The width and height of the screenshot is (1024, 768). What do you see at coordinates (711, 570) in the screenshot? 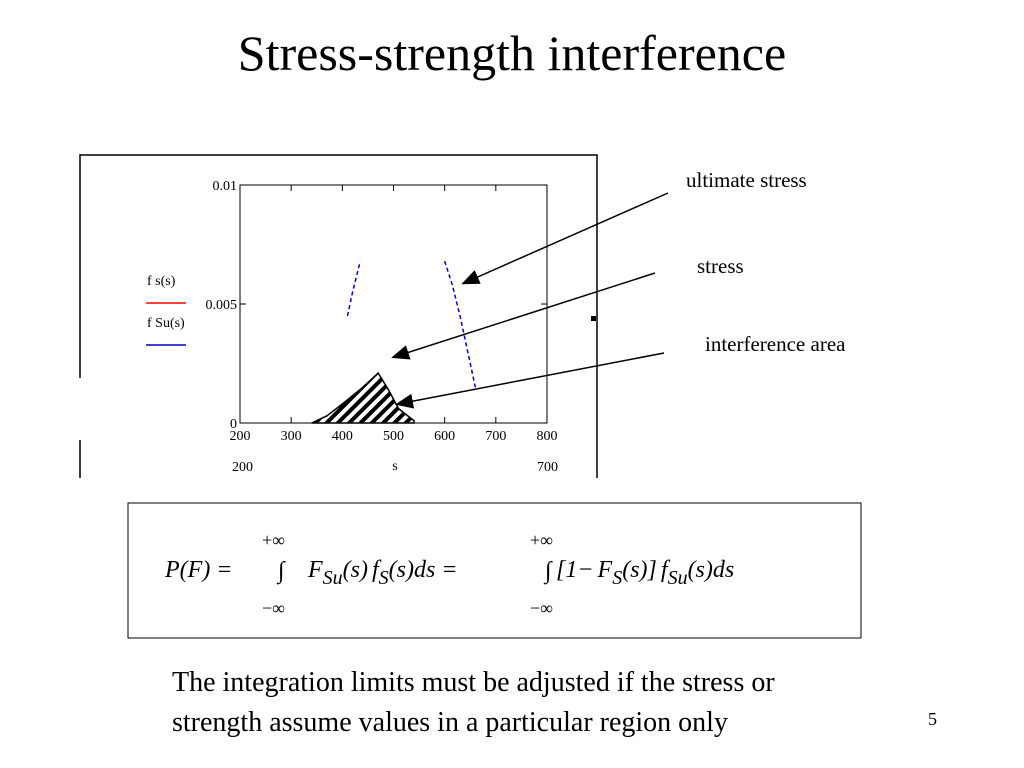
I see `sym: (s)ds` at bounding box center [711, 570].